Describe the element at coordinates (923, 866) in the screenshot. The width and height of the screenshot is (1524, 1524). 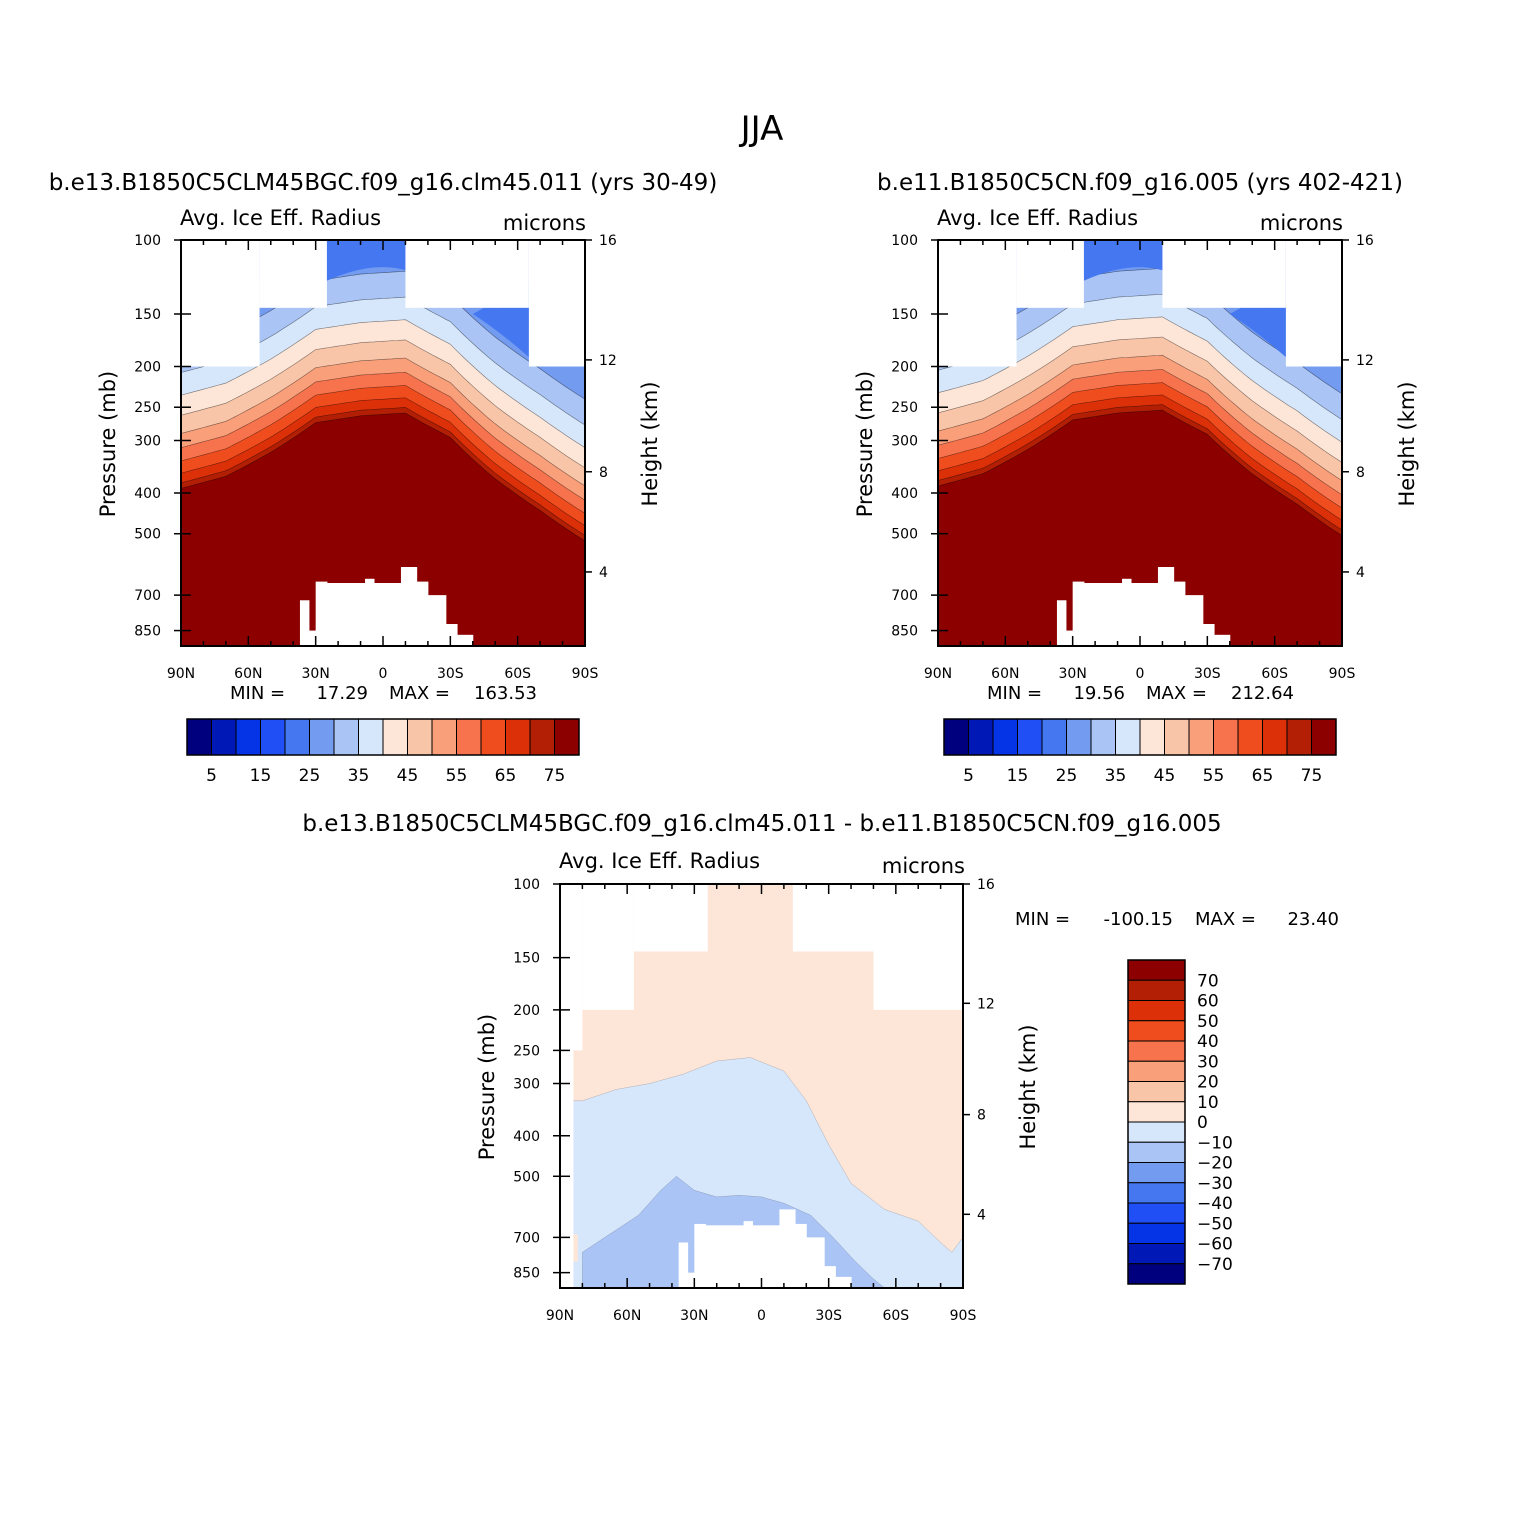
I see `panel-units-label: microns` at that location.